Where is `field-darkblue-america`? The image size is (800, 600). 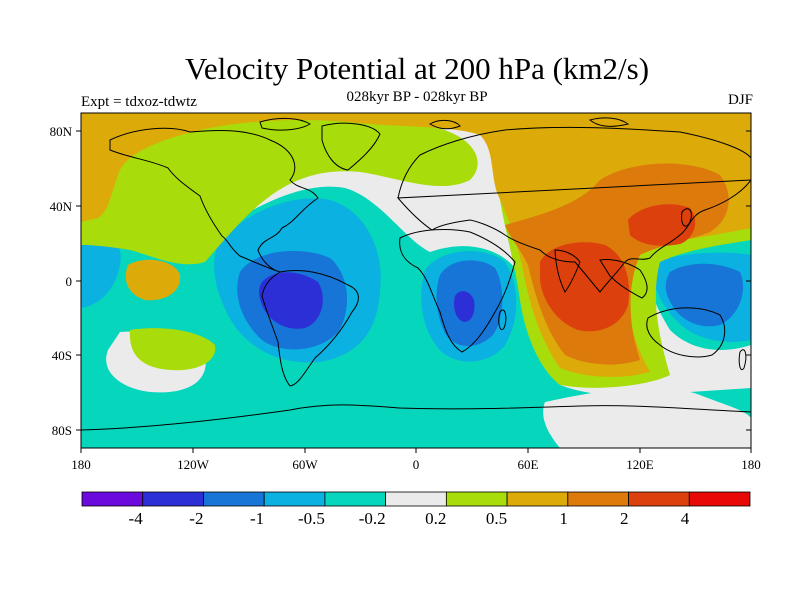
field-darkblue-america is located at coordinates (291, 300).